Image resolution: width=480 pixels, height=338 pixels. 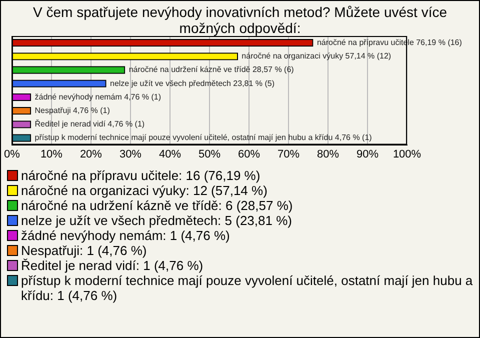 I want to click on data-label: Nespatřuji 4,76 % (1), so click(x=72, y=111).